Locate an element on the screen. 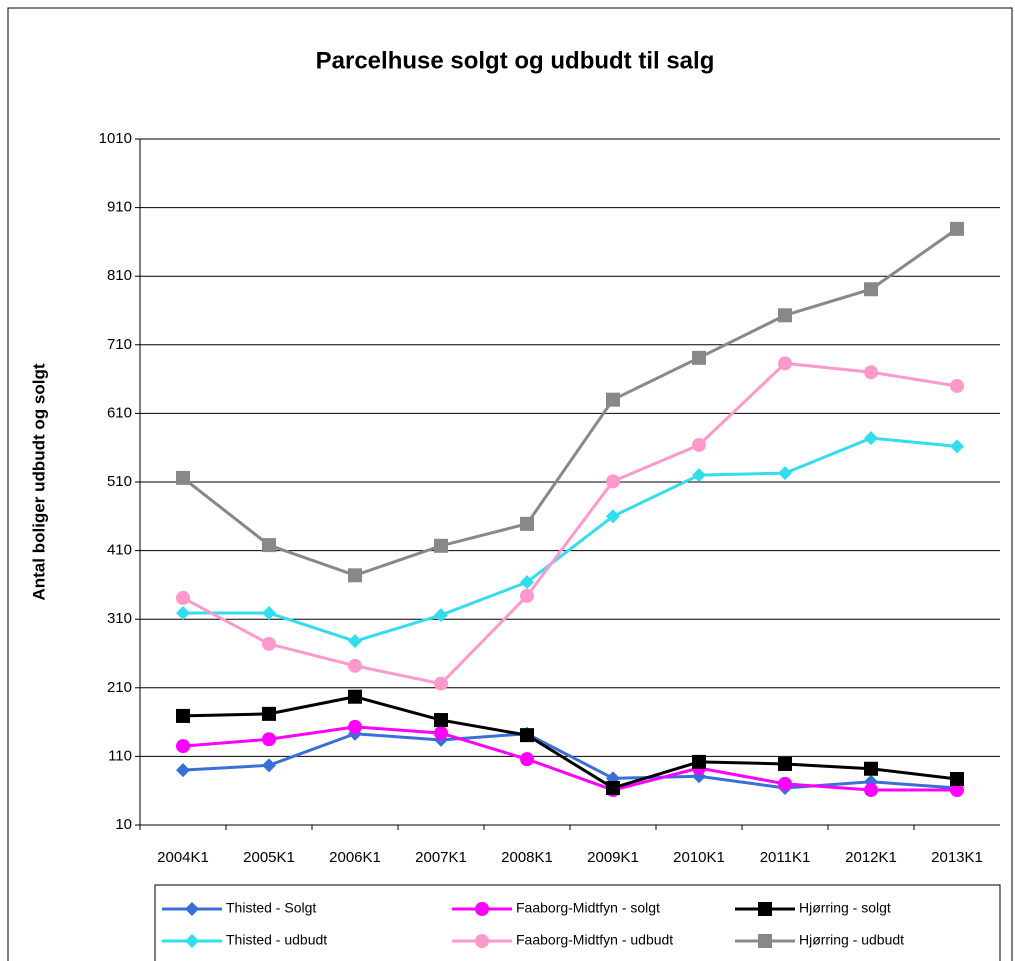 Image resolution: width=1015 pixels, height=961 pixels. y-tick-label: 1010 is located at coordinates (115, 138).